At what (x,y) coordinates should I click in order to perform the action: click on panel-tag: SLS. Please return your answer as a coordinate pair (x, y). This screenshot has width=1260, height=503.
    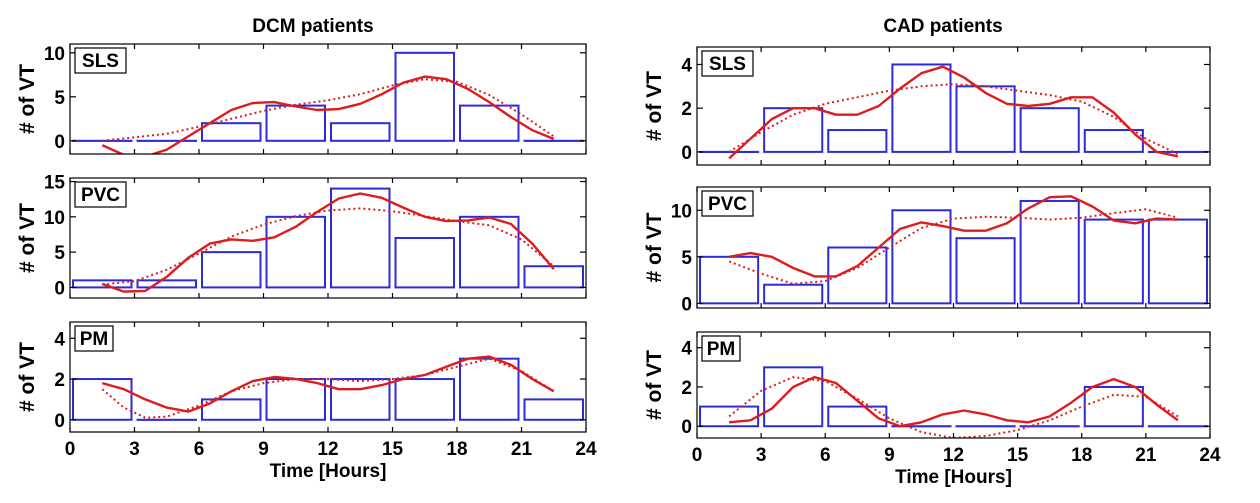
    Looking at the image, I should click on (727, 63).